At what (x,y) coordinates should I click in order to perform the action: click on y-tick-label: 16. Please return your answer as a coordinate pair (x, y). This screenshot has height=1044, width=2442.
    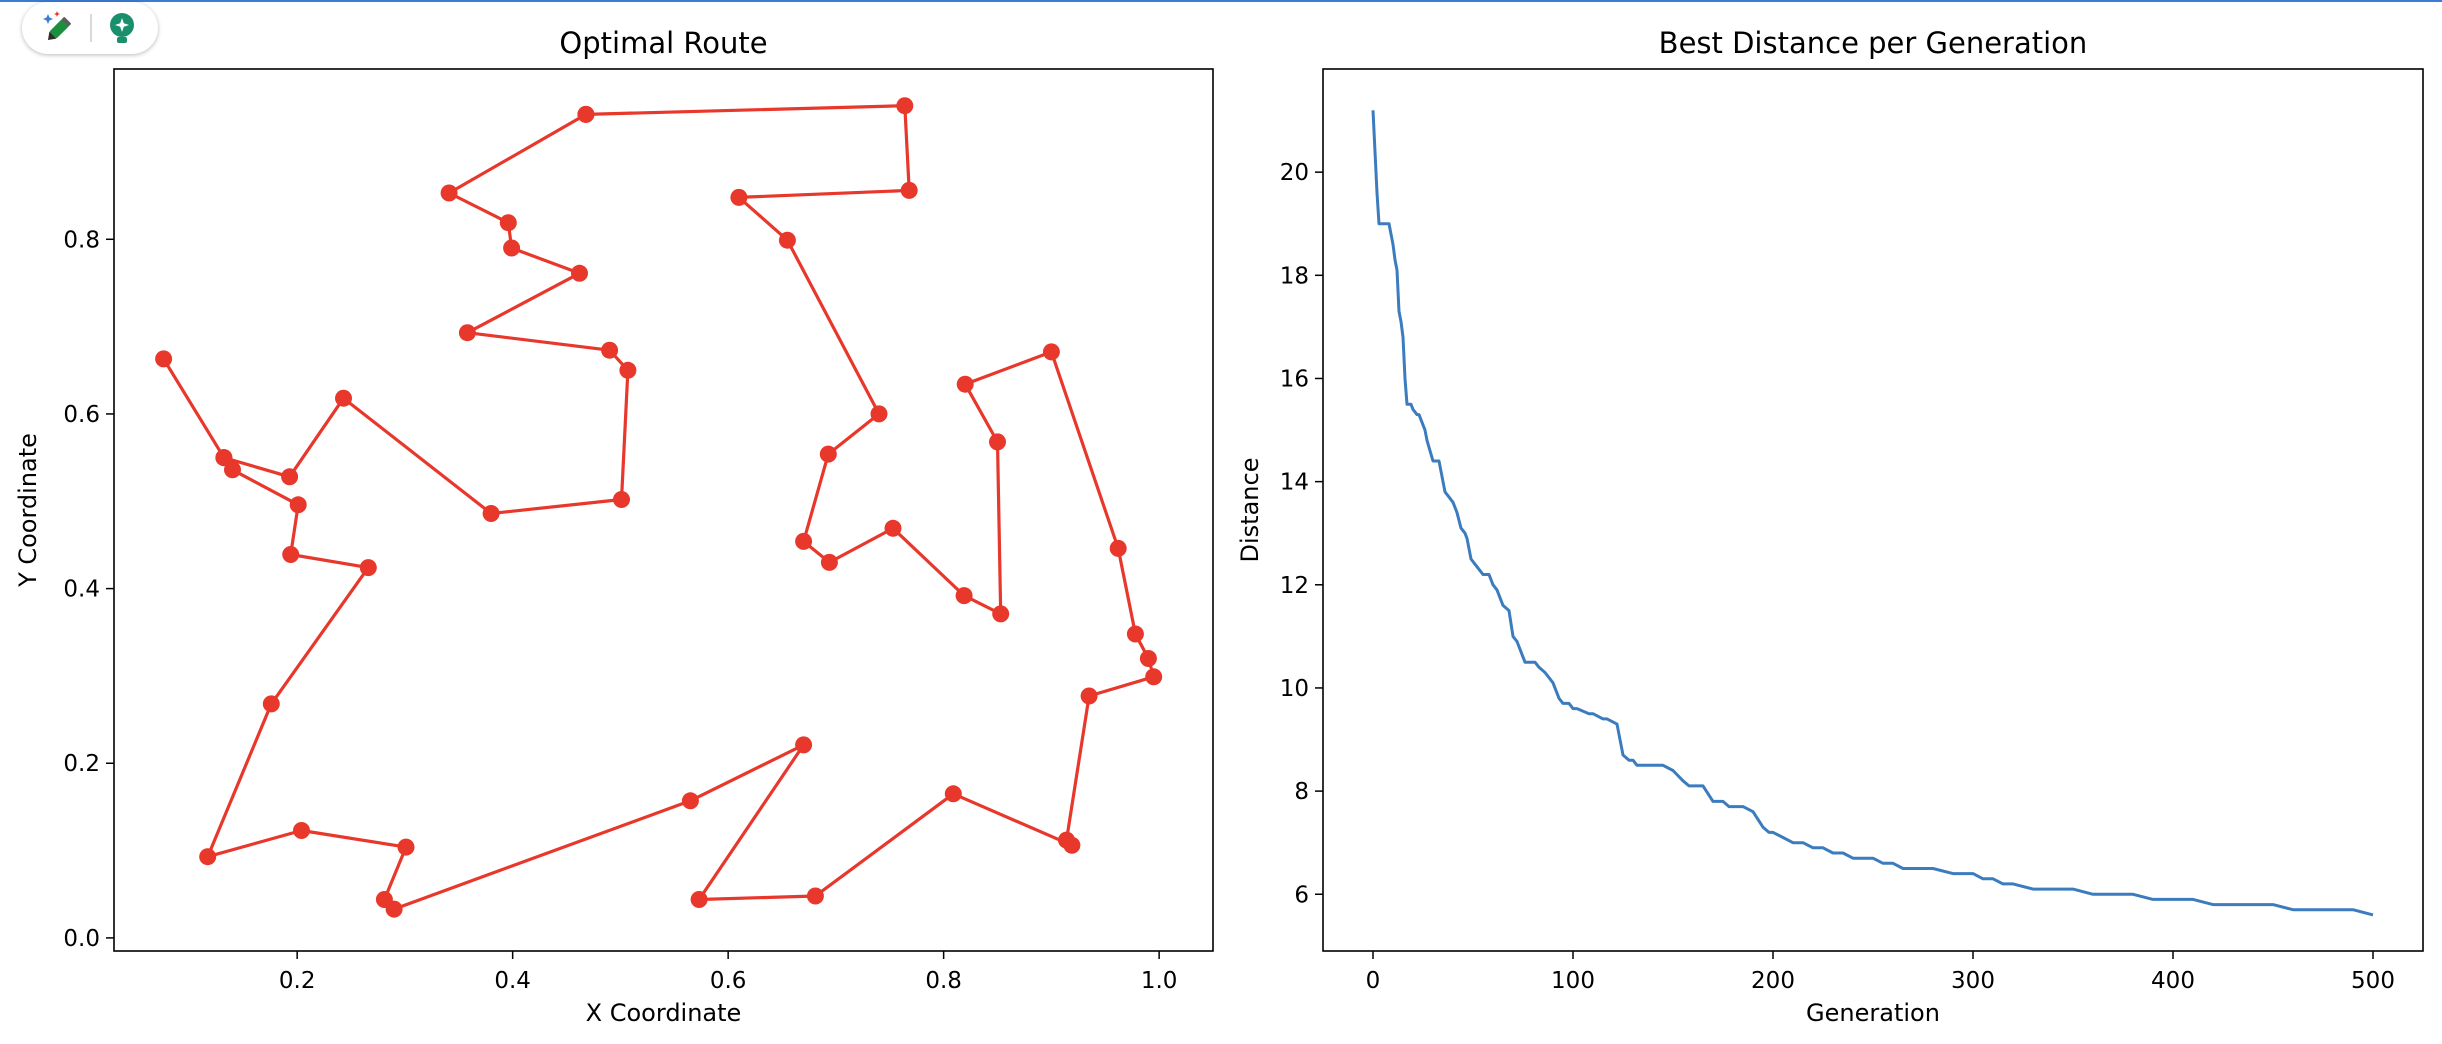
    Looking at the image, I should click on (1294, 379).